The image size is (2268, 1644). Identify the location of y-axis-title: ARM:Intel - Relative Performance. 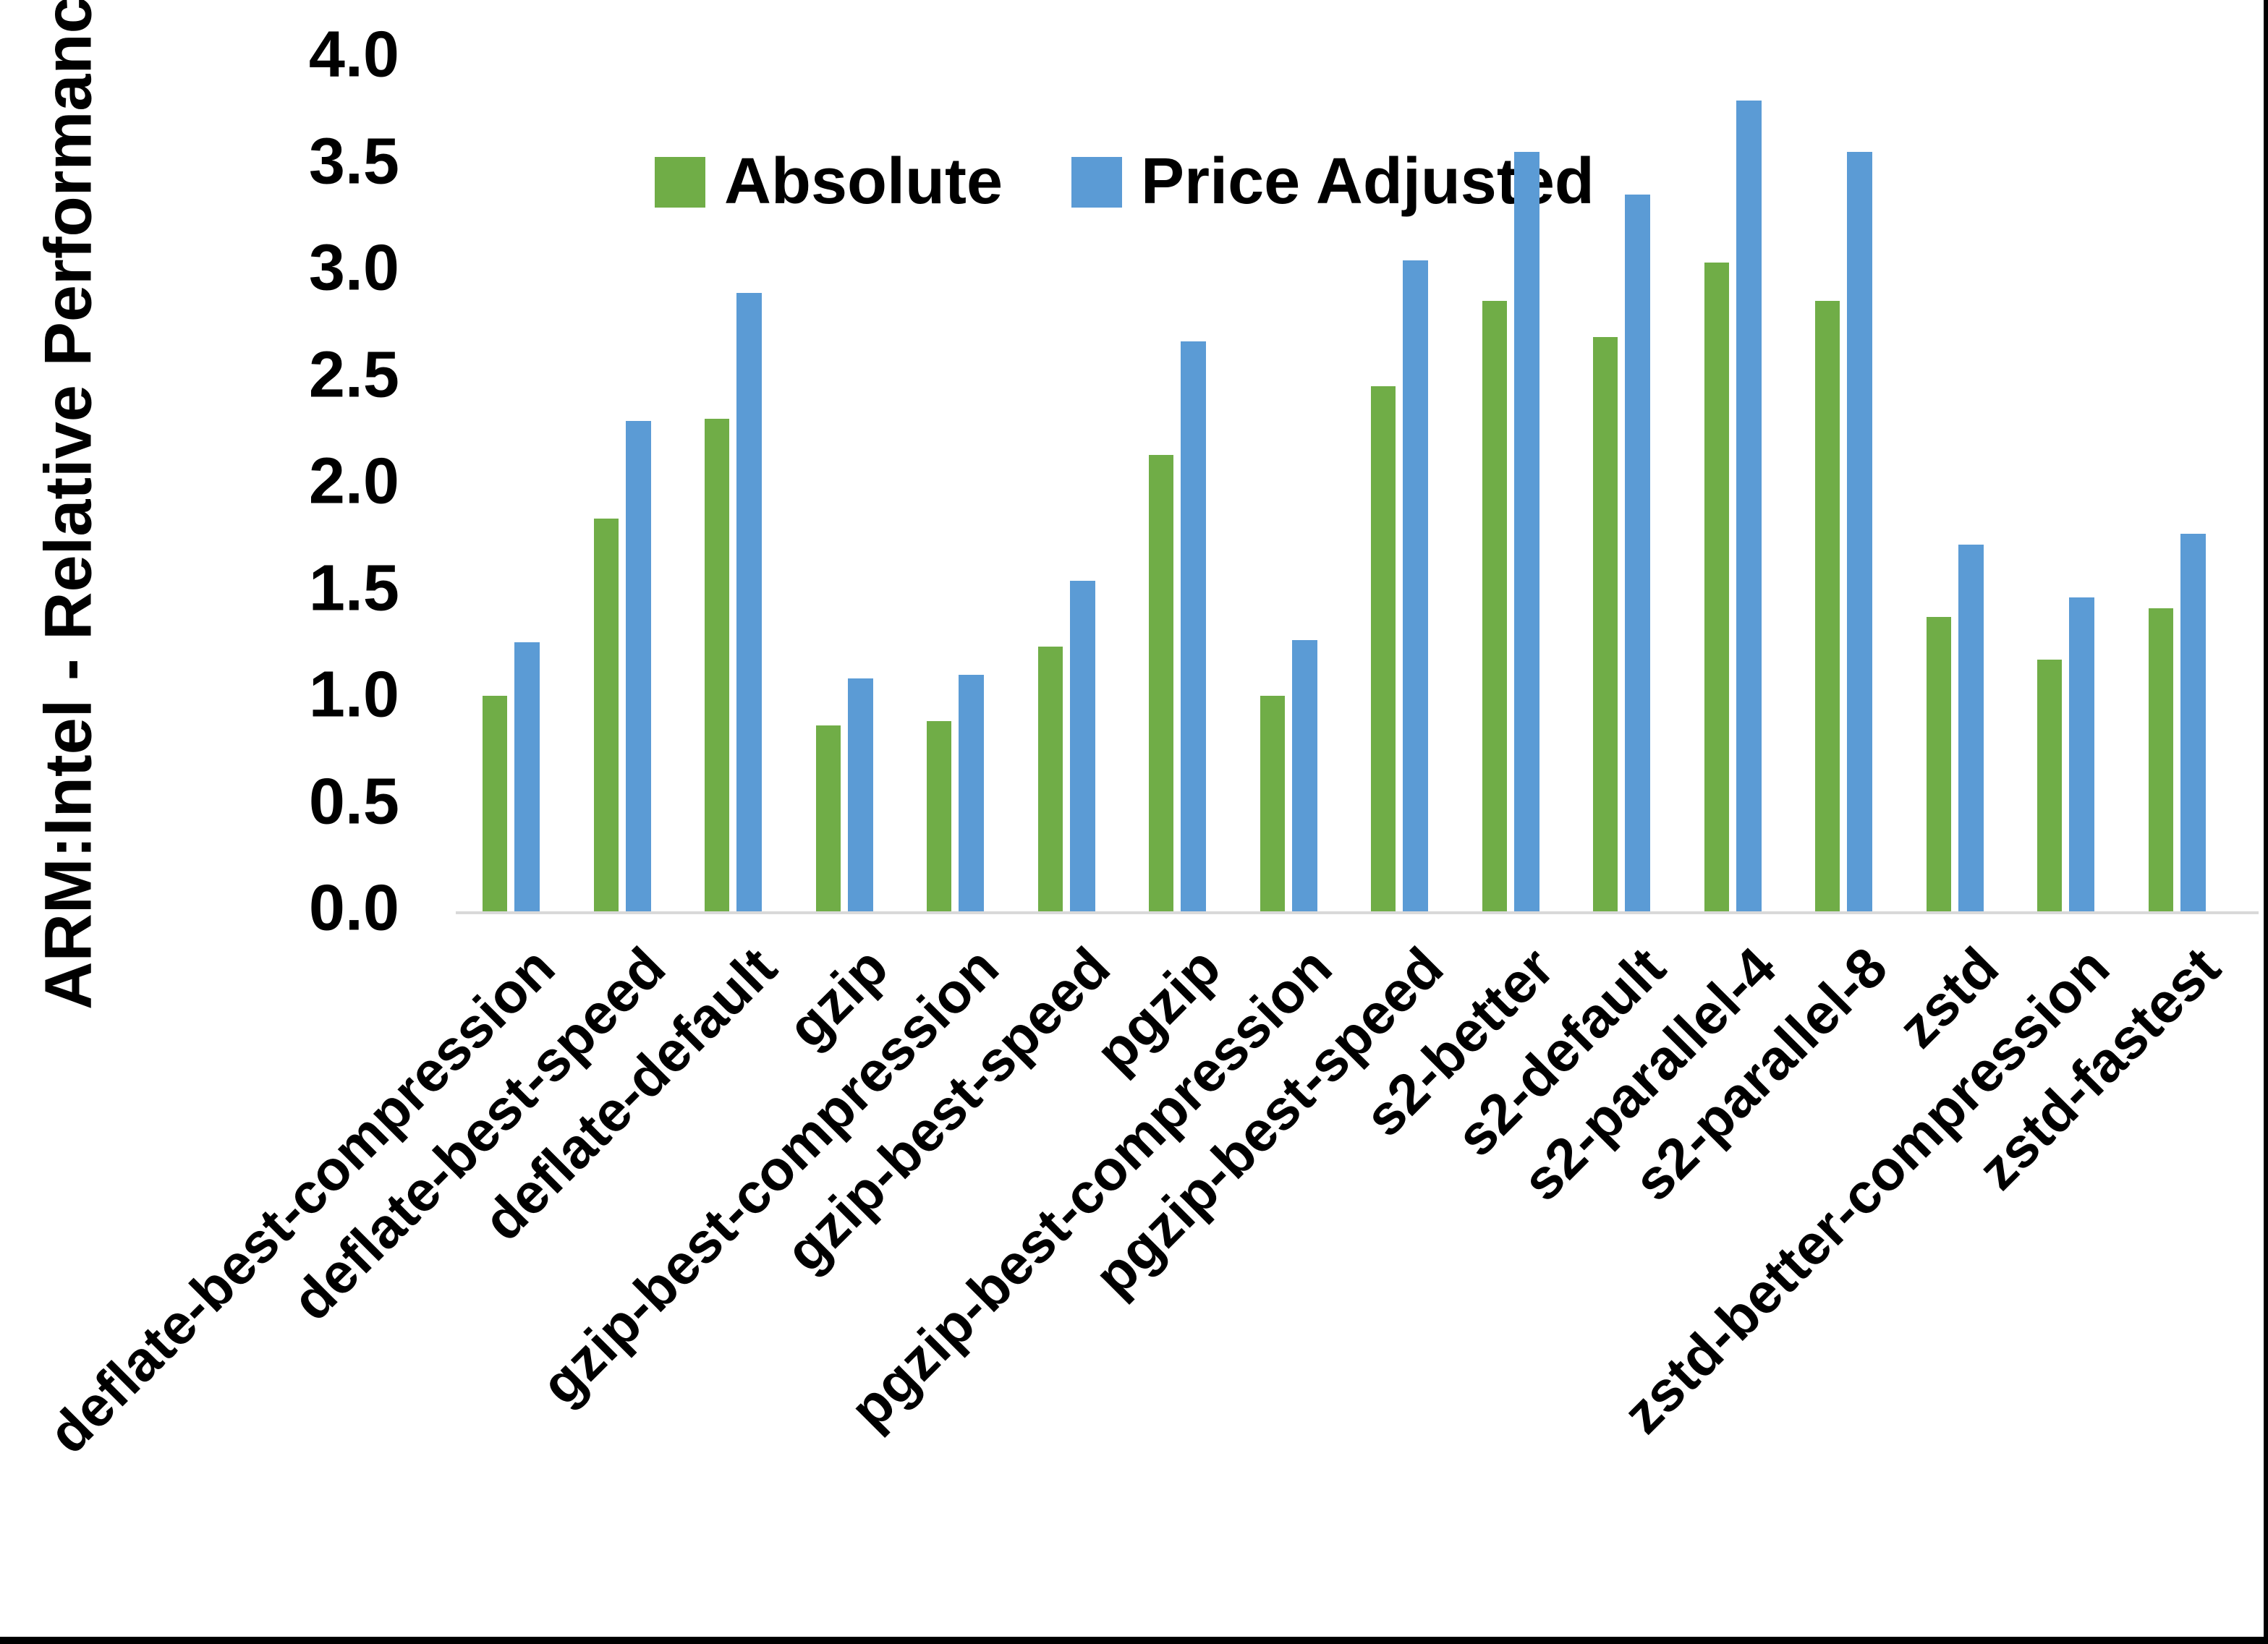
(68, 505).